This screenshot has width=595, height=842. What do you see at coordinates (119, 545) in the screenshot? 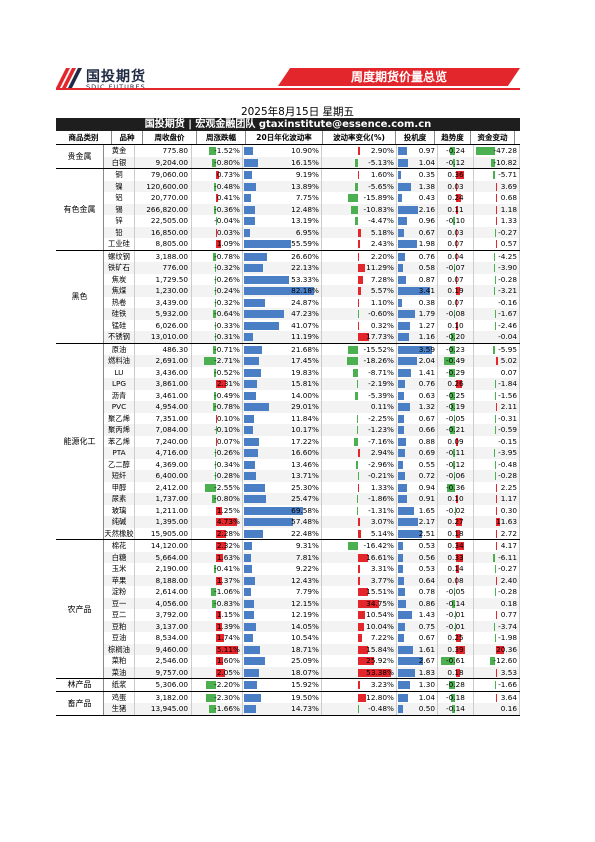
I see `cell-value: 棉花` at bounding box center [119, 545].